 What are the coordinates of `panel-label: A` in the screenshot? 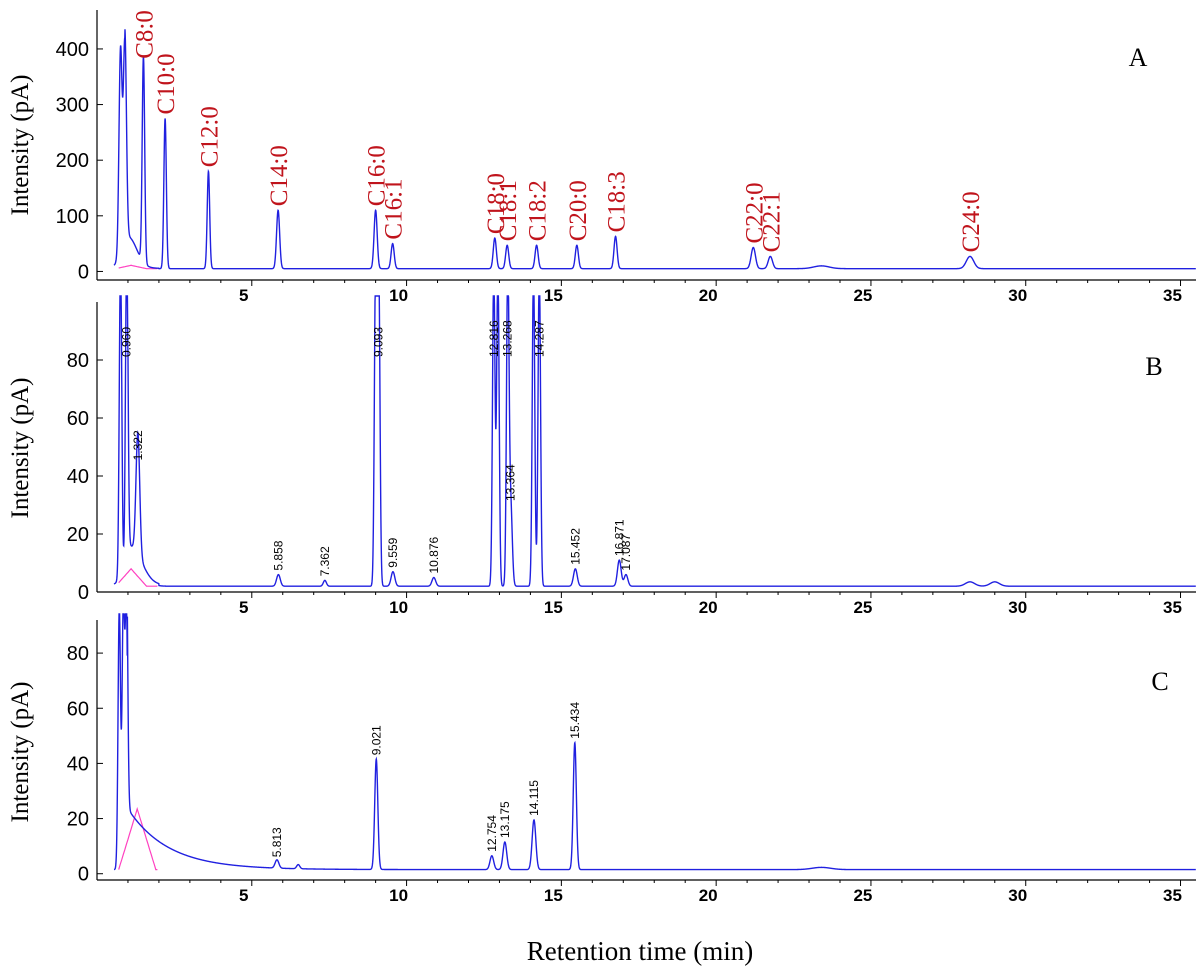 It's located at (1138, 57).